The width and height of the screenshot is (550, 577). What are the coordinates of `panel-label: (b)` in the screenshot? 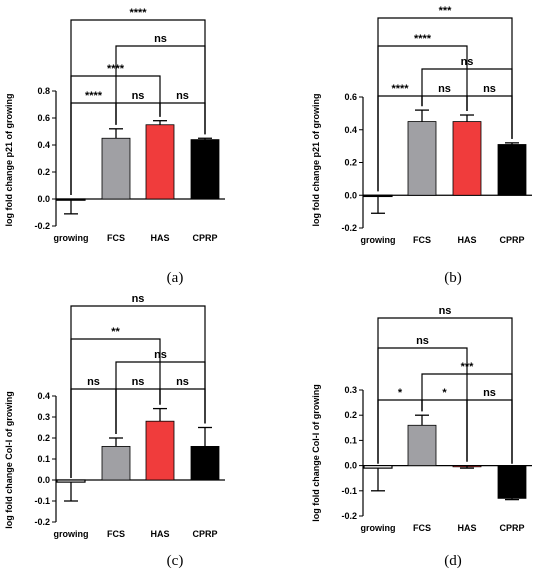 It's located at (453, 278).